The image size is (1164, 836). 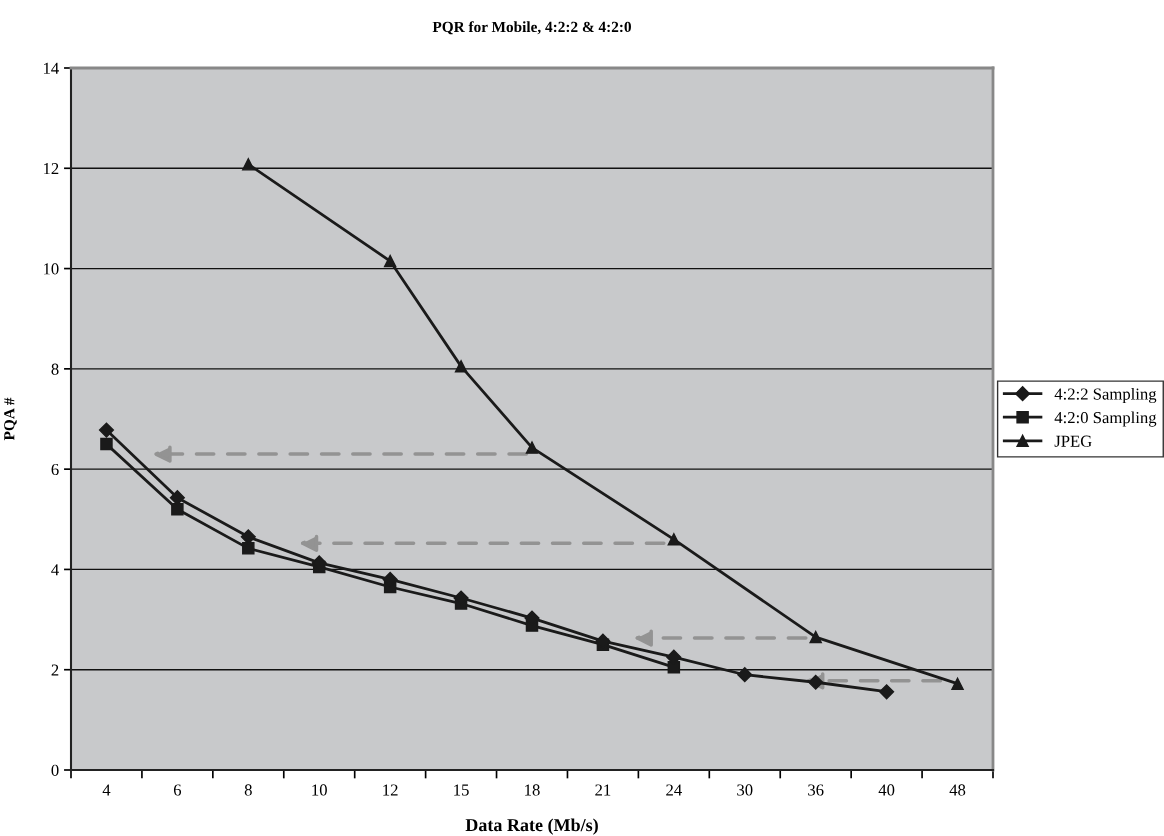 What do you see at coordinates (319, 790) in the screenshot?
I see `x-tick-label: 10` at bounding box center [319, 790].